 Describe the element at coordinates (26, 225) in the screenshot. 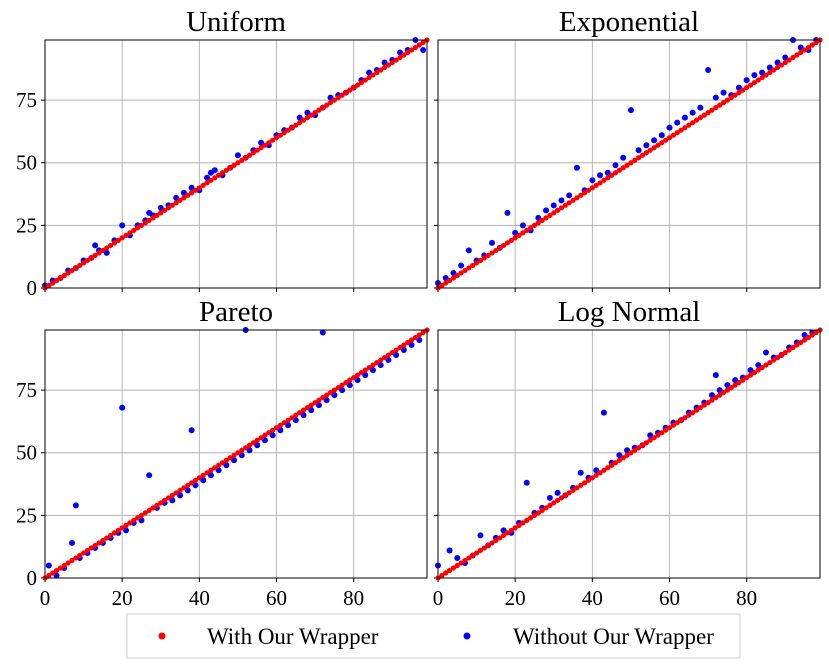

I see `y-tick-label: 25` at that location.